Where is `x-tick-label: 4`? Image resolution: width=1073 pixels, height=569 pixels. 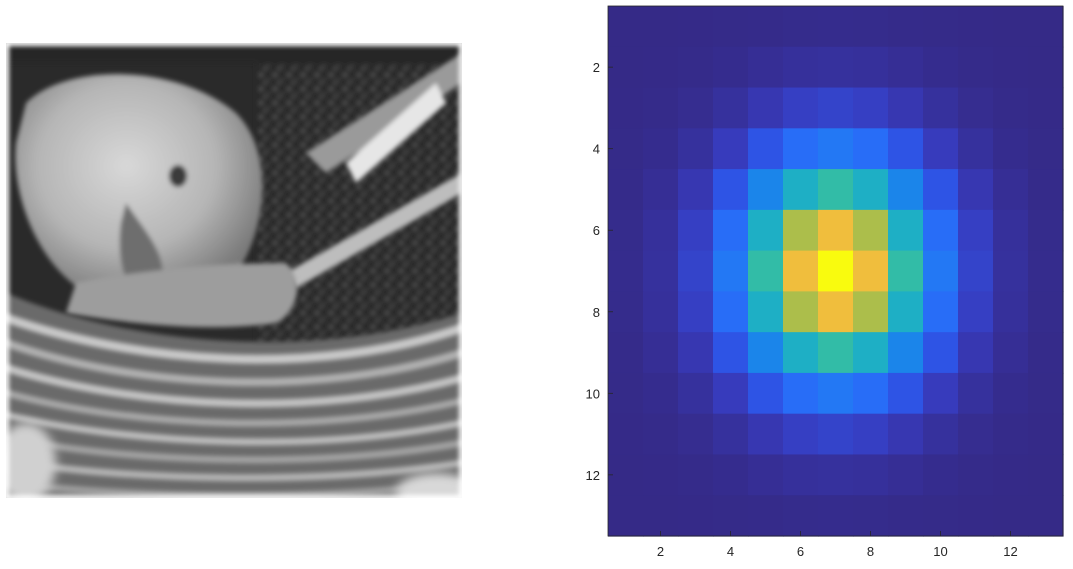 x-tick-label: 4 is located at coordinates (730, 551).